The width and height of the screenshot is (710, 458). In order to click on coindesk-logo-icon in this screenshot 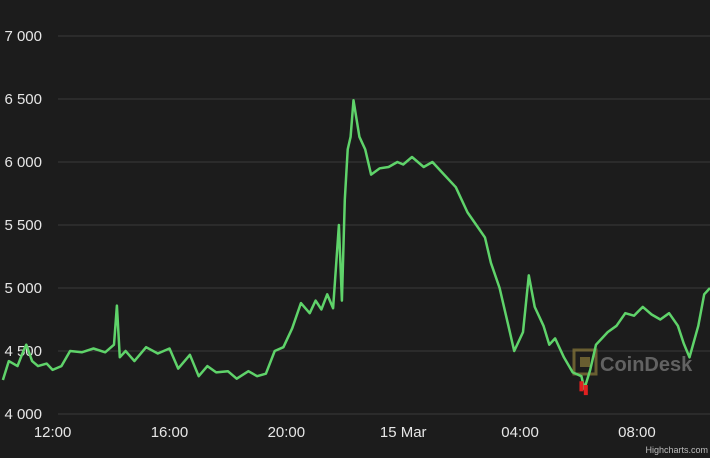, I will do `click(585, 362)`.